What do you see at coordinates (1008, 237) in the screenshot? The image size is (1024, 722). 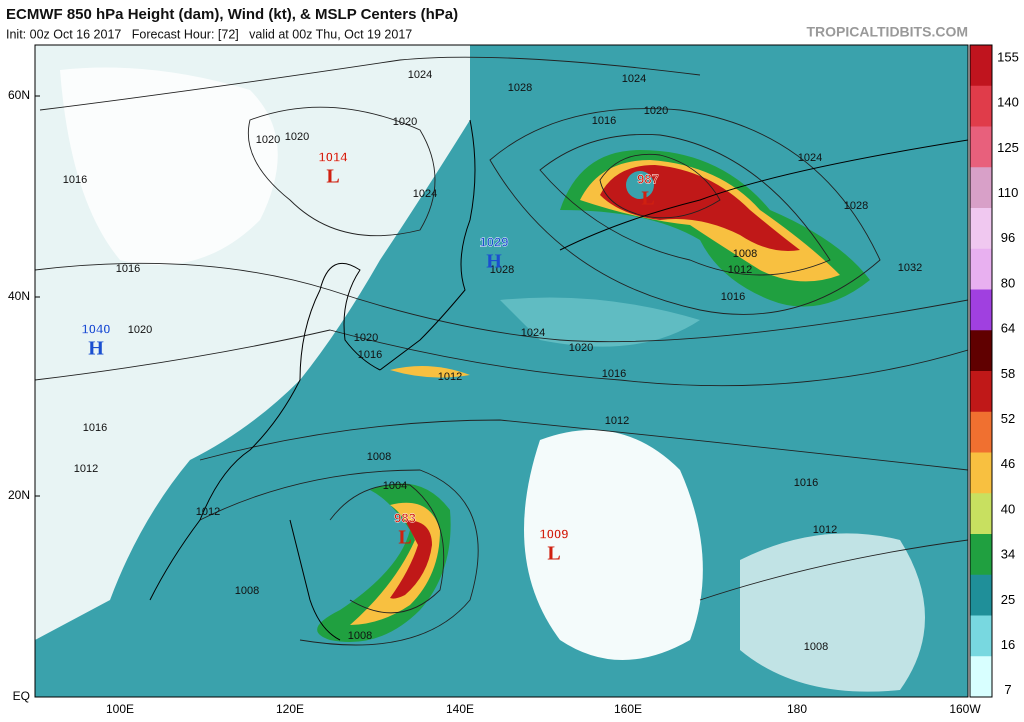 I see `colorbar-label: 96` at bounding box center [1008, 237].